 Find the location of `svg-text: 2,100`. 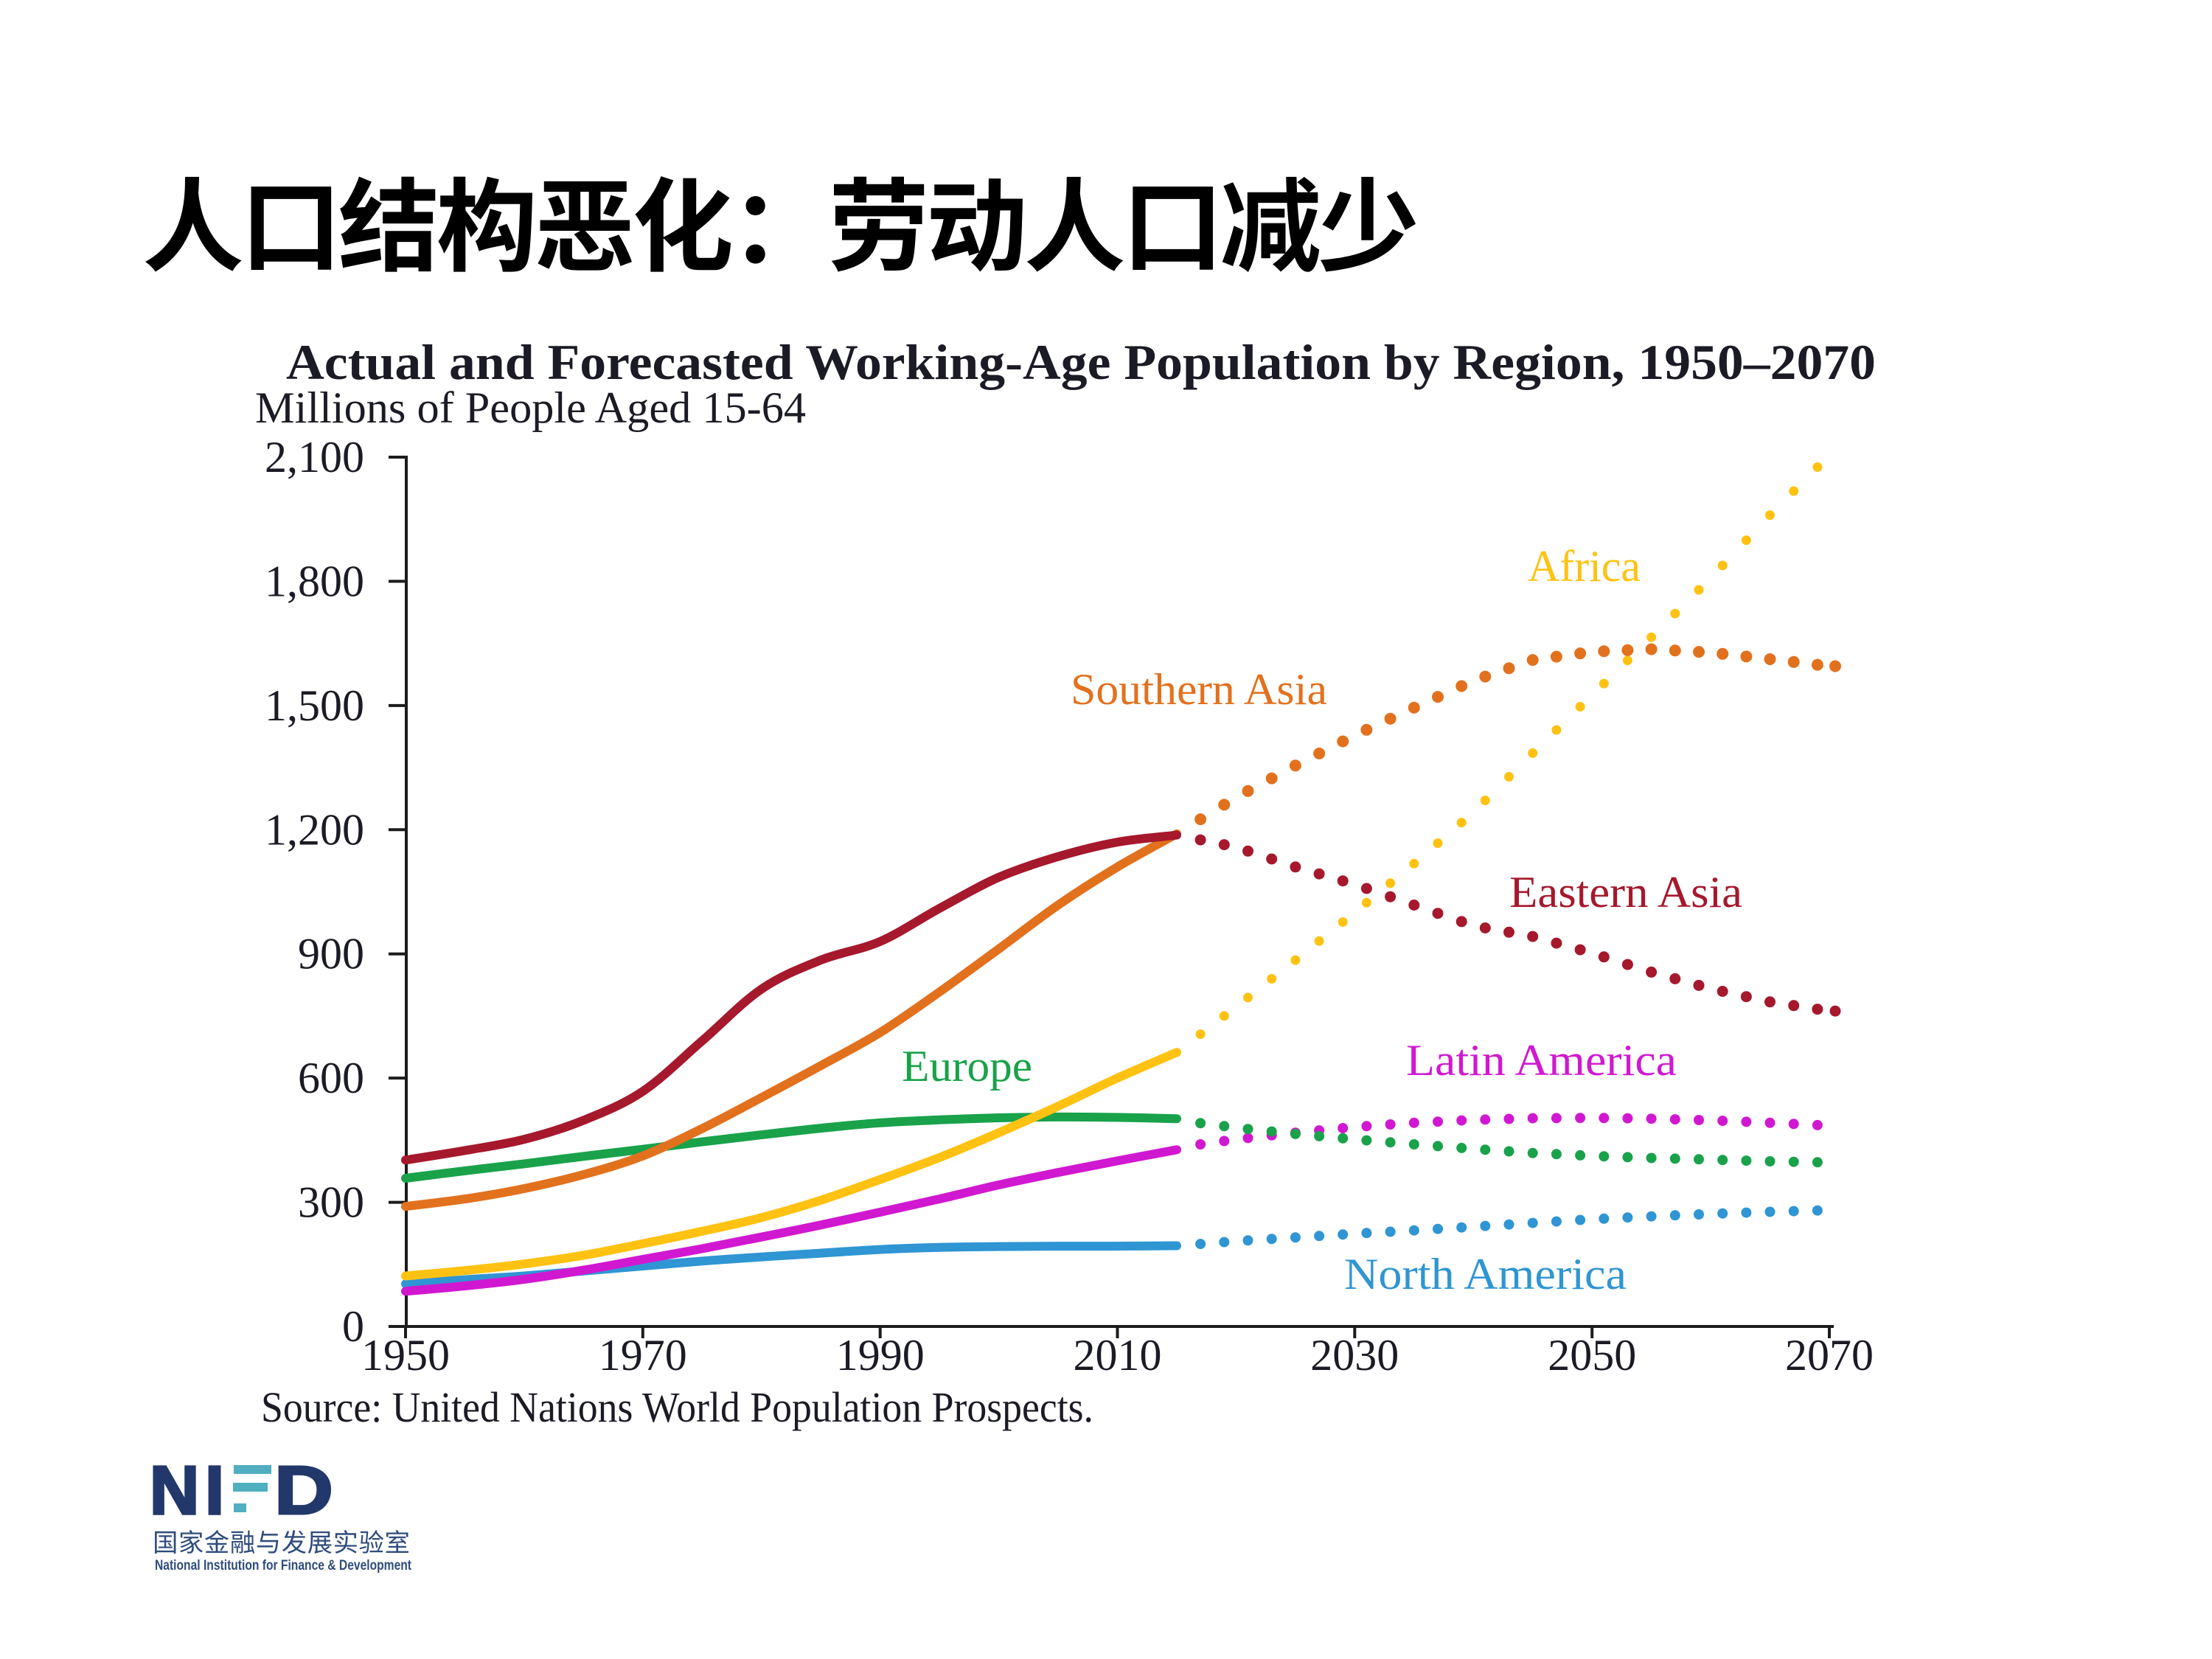

svg-text: 2,100 is located at coordinates (314, 457).